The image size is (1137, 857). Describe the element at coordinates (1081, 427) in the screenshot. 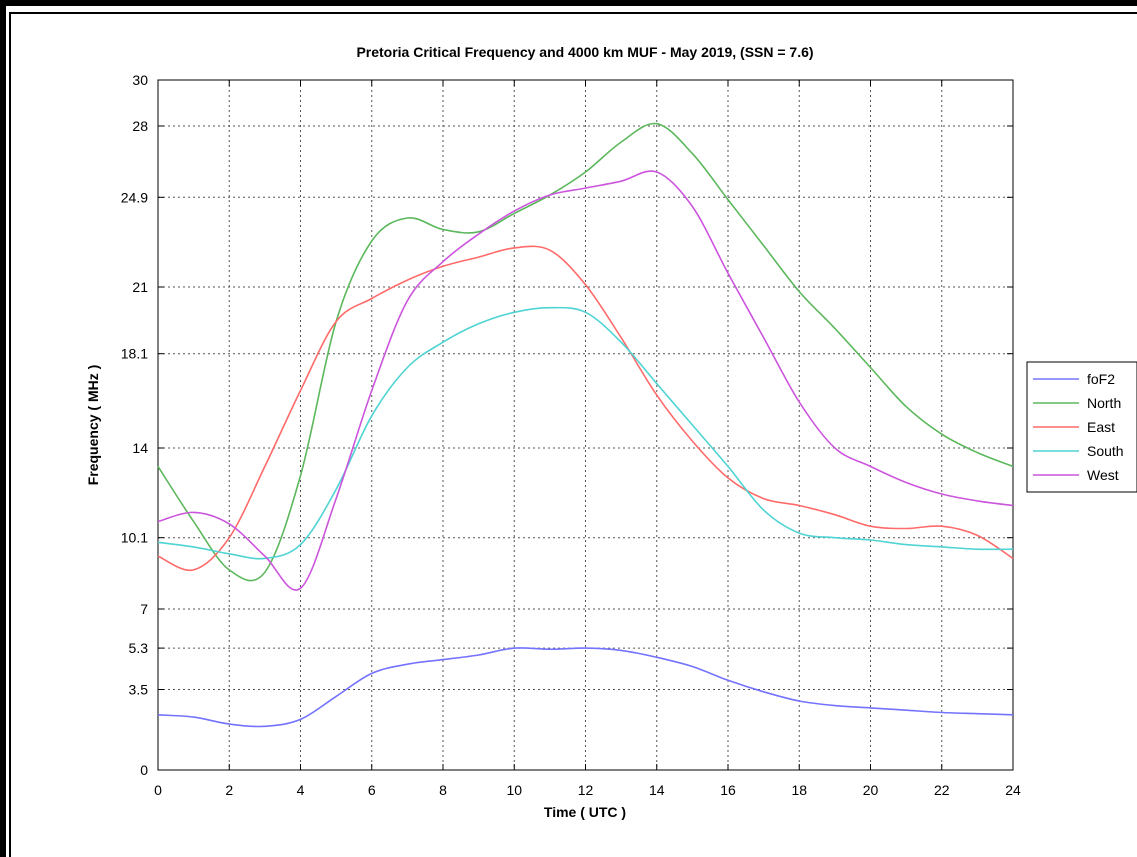

I see `legend: foF2 North East South West` at that location.